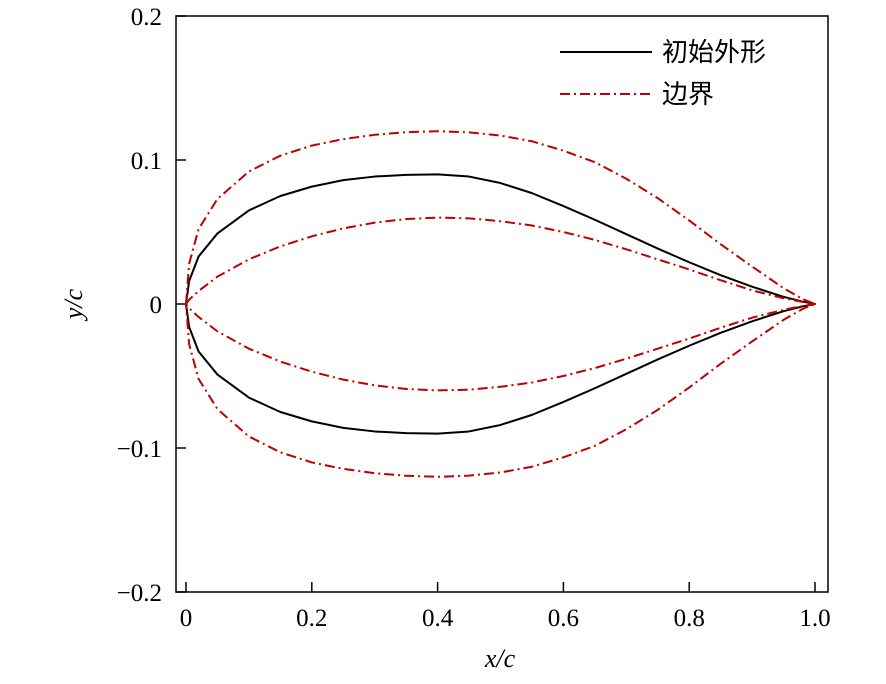  I want to click on legend: 初始外形 边界, so click(663, 74).